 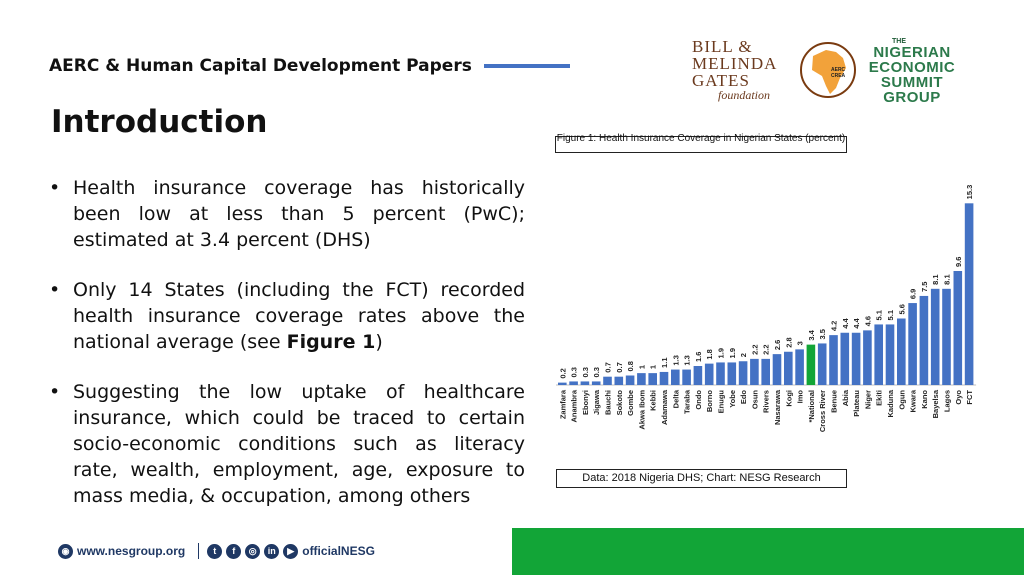 What do you see at coordinates (777, 407) in the screenshot?
I see `category-label: Nasarawa` at bounding box center [777, 407].